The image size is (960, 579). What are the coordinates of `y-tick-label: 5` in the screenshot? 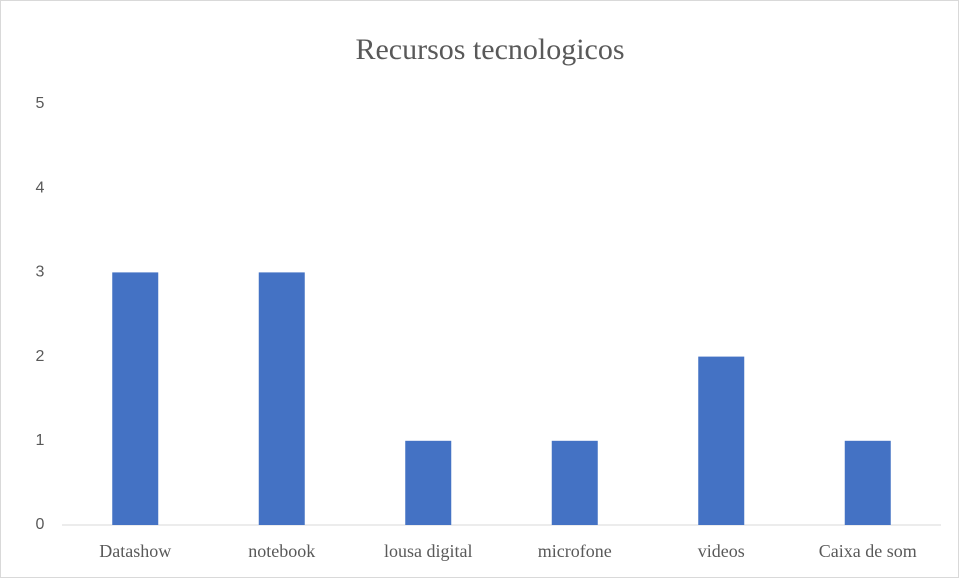 It's located at (40, 103).